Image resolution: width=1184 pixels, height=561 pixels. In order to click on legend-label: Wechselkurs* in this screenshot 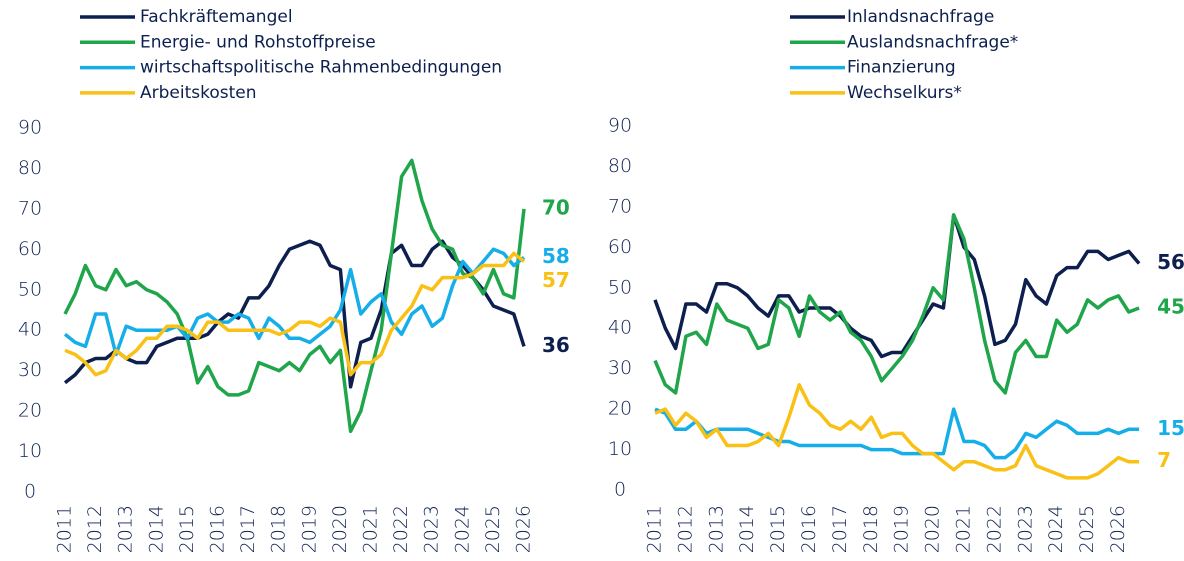, I will do `click(904, 93)`.